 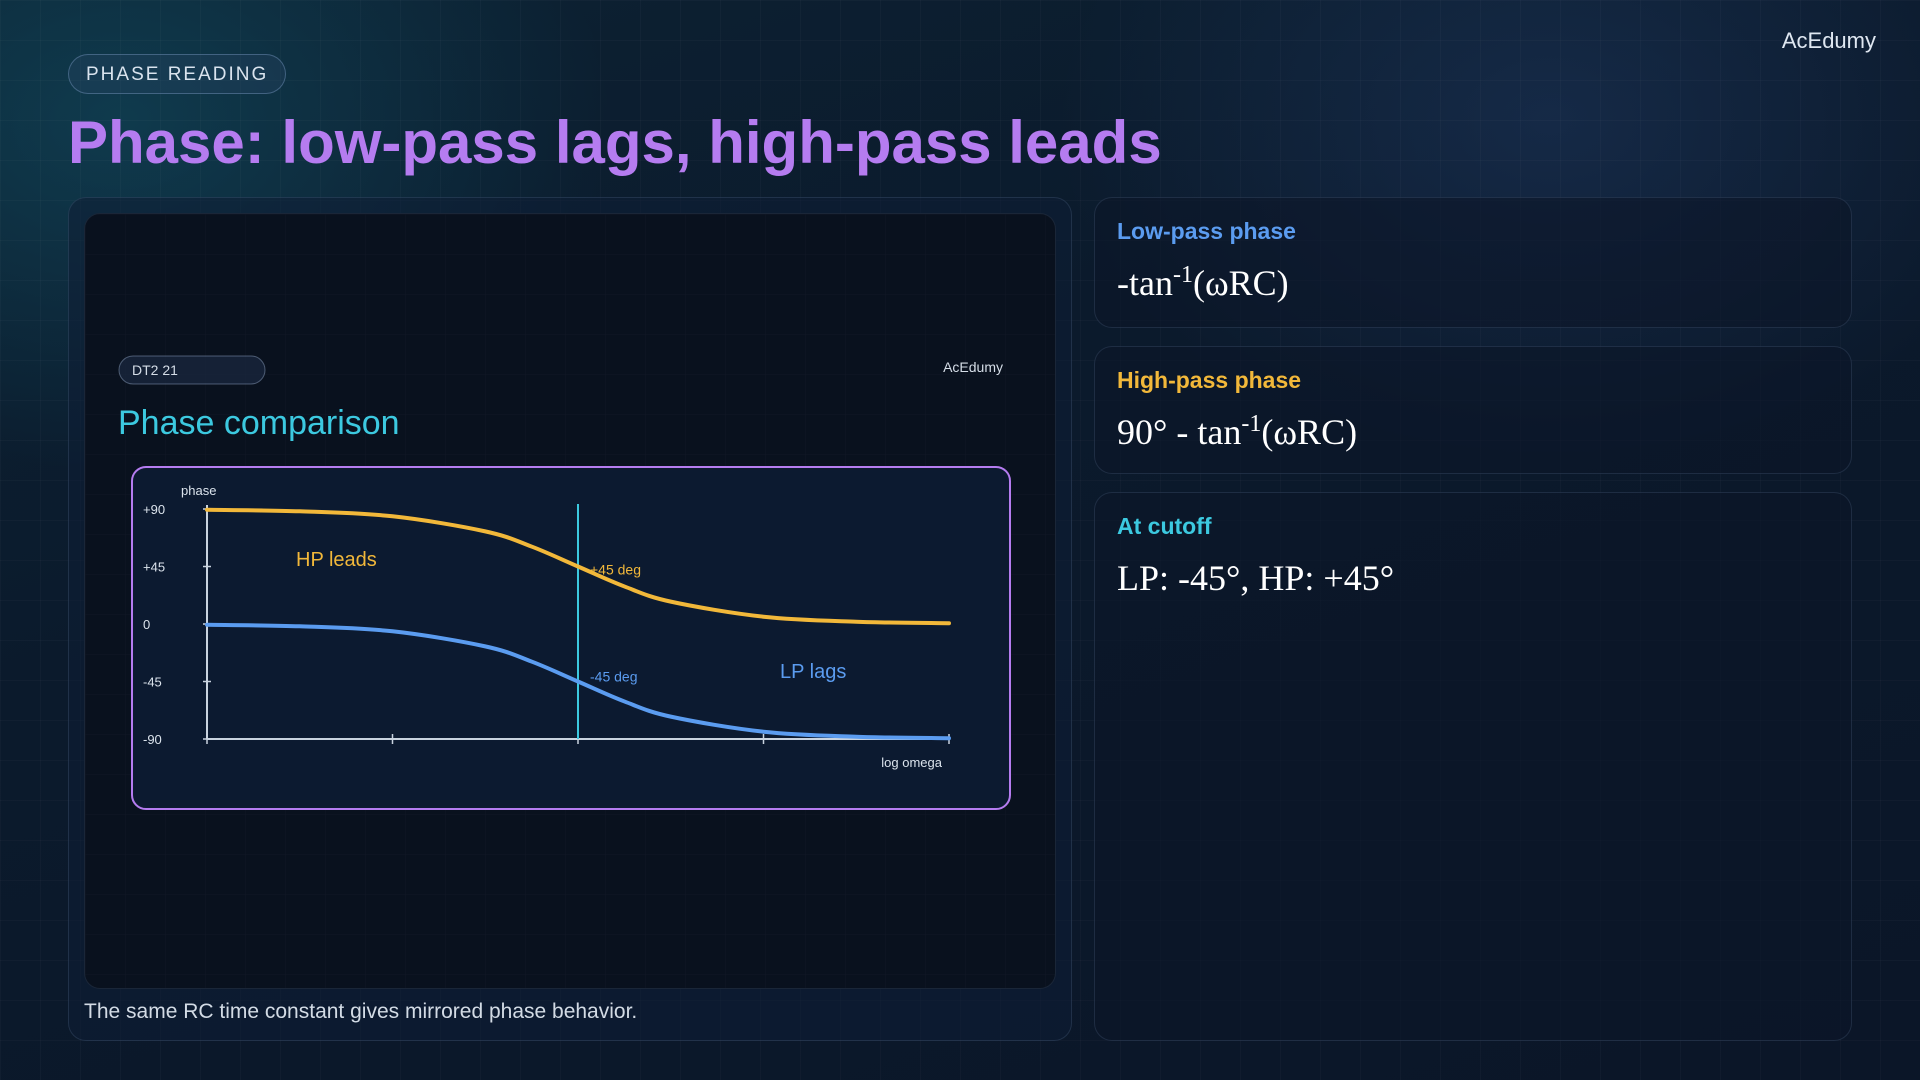 I want to click on highpass-formula-main: 90° - tan, so click(x=1179, y=432).